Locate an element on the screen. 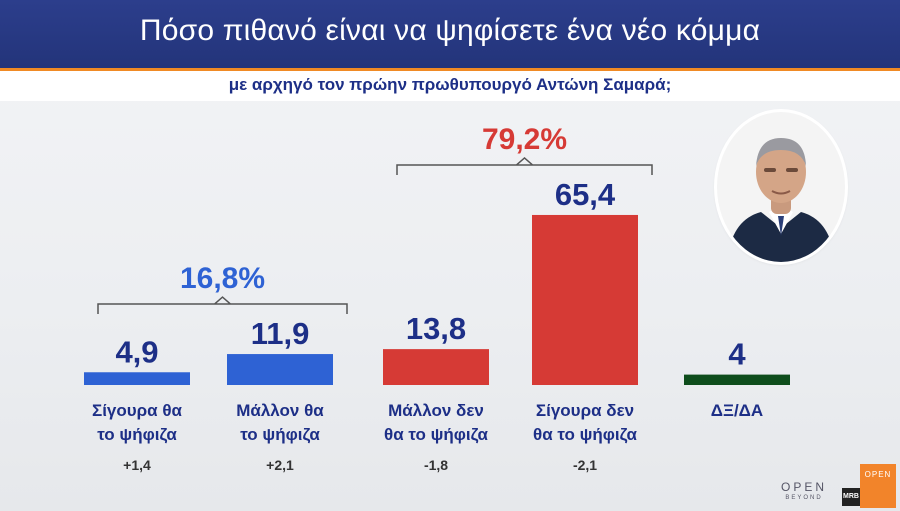 The width and height of the screenshot is (900, 511). group-total-label: 16,8% is located at coordinates (222, 278).